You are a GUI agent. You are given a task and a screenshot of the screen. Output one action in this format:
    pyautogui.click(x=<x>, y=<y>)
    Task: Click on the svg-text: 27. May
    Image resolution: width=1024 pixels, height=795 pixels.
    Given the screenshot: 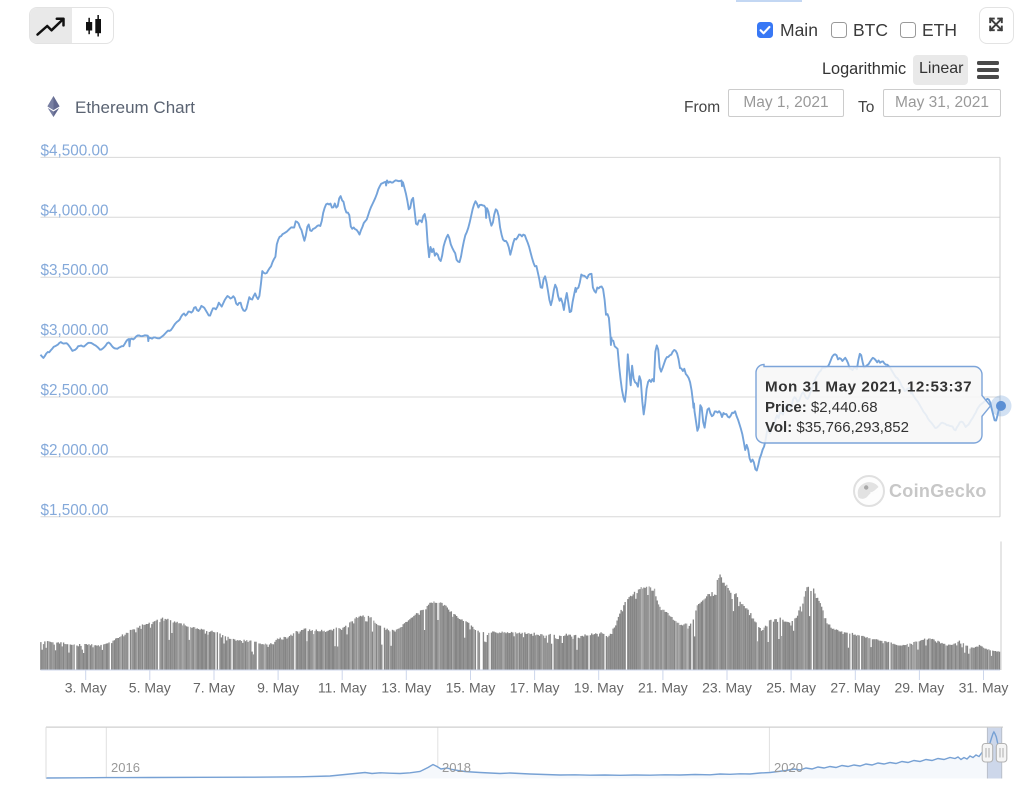 What is the action you would take?
    pyautogui.click(x=855, y=688)
    